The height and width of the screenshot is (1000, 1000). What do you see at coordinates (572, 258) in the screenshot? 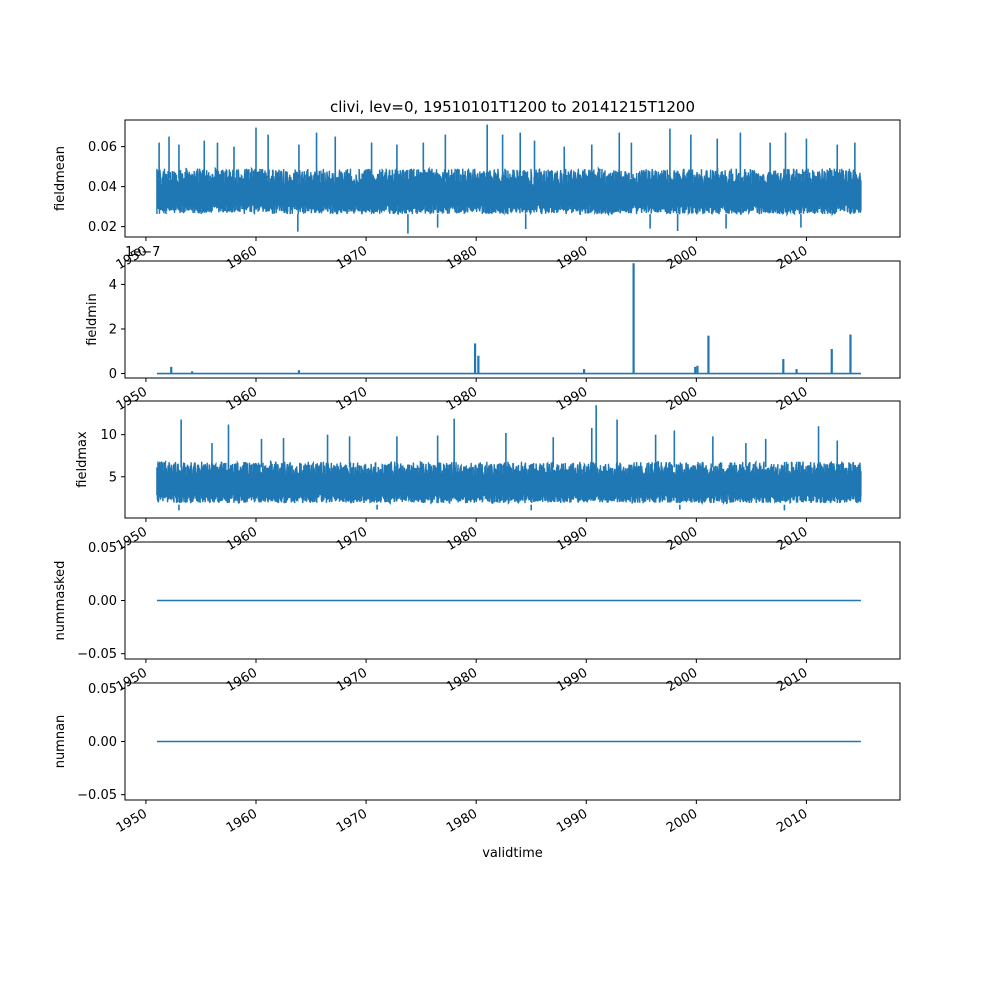
I see `fieldmean-xtick-label: 1990` at bounding box center [572, 258].